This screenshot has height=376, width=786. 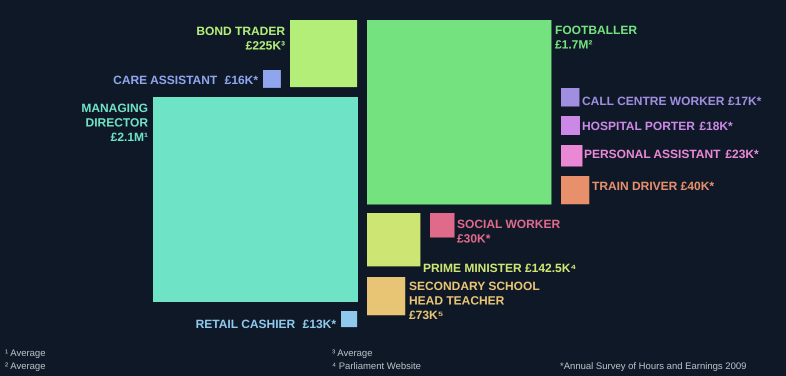 I want to click on category-label: SECONDARY SCHOOL HEAD TEACHER, so click(x=474, y=293).